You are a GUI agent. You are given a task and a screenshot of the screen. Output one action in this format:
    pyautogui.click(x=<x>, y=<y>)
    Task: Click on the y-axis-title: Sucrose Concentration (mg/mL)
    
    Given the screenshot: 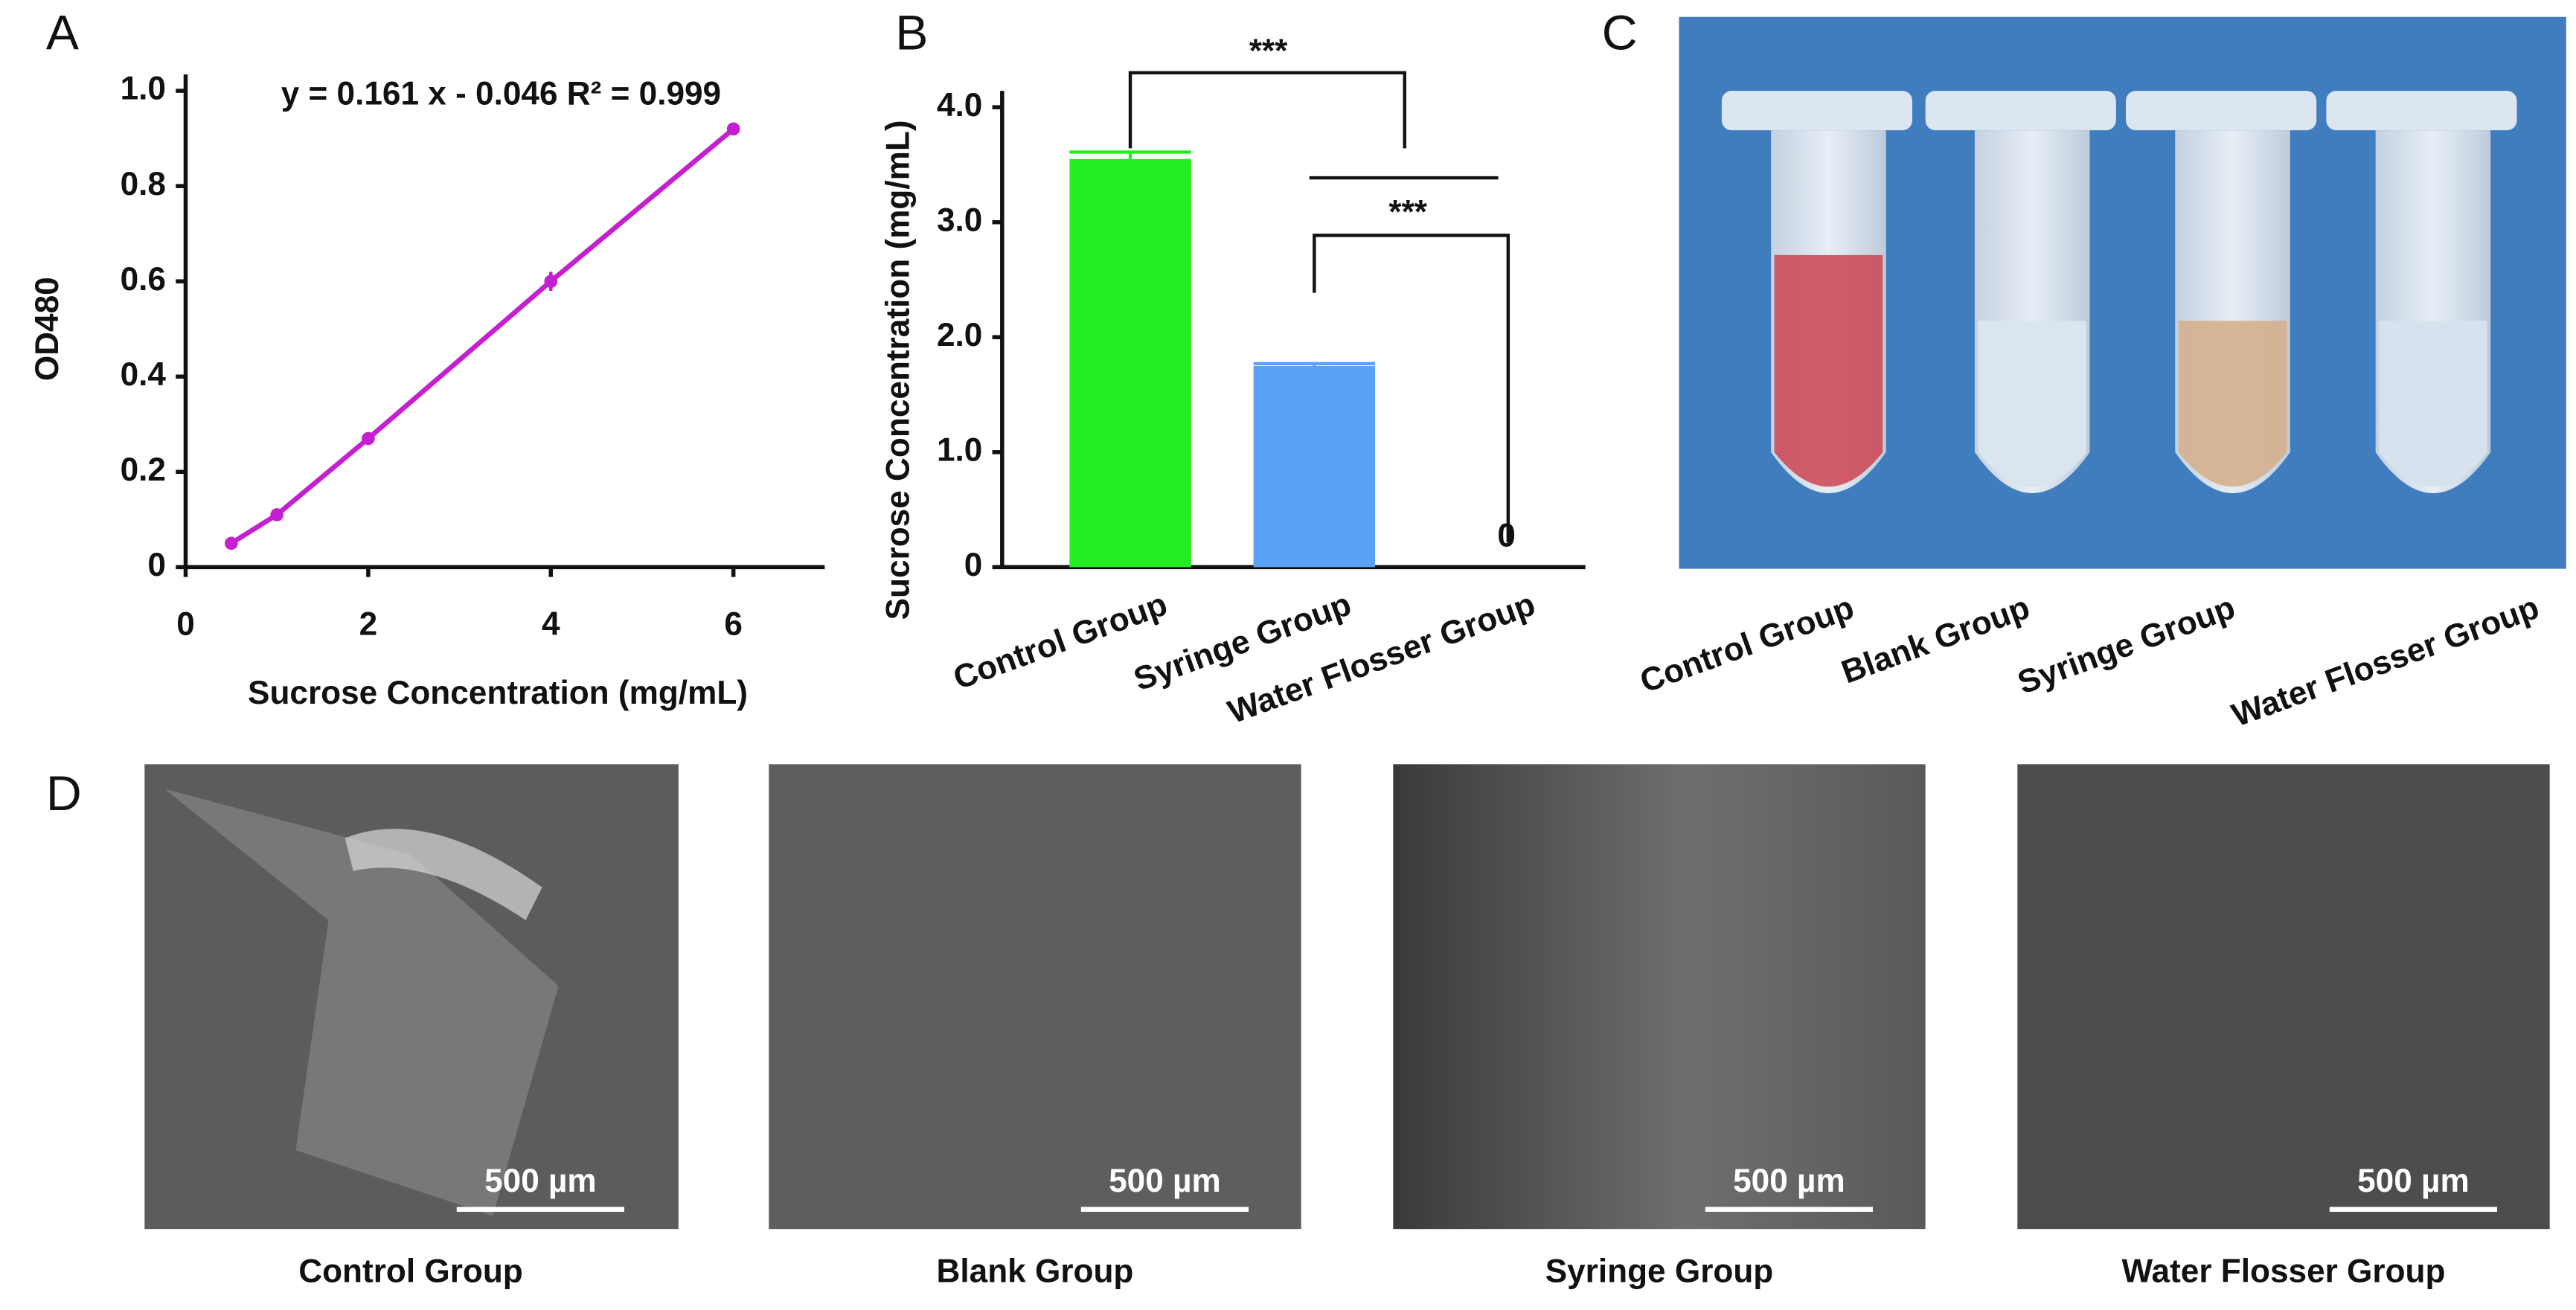 What is the action you would take?
    pyautogui.click(x=898, y=370)
    